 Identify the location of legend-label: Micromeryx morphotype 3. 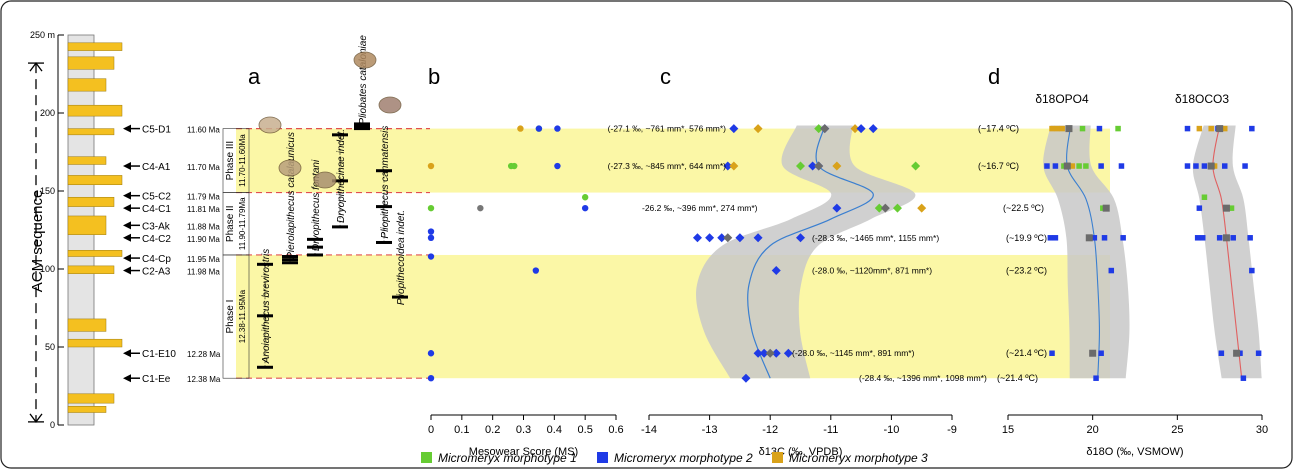
(858, 458).